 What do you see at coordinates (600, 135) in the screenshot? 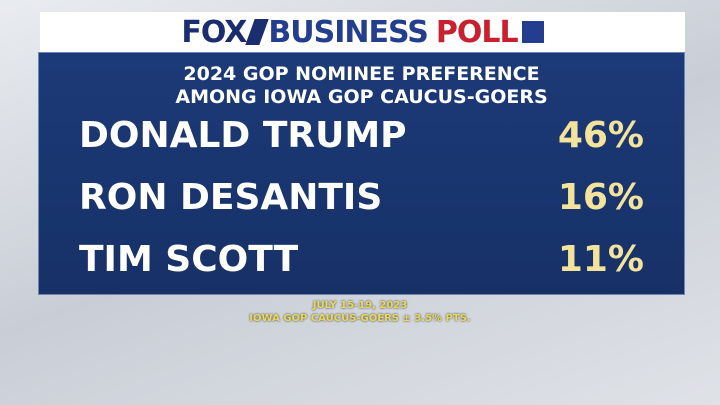
I see `percentage: 46%` at bounding box center [600, 135].